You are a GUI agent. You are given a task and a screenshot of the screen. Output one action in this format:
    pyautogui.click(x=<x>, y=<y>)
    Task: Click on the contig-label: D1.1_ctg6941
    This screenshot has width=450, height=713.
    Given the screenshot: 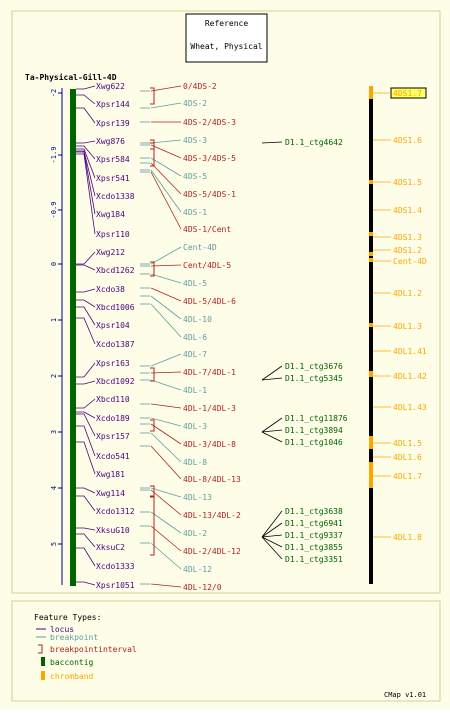 What is the action you would take?
    pyautogui.click(x=314, y=523)
    